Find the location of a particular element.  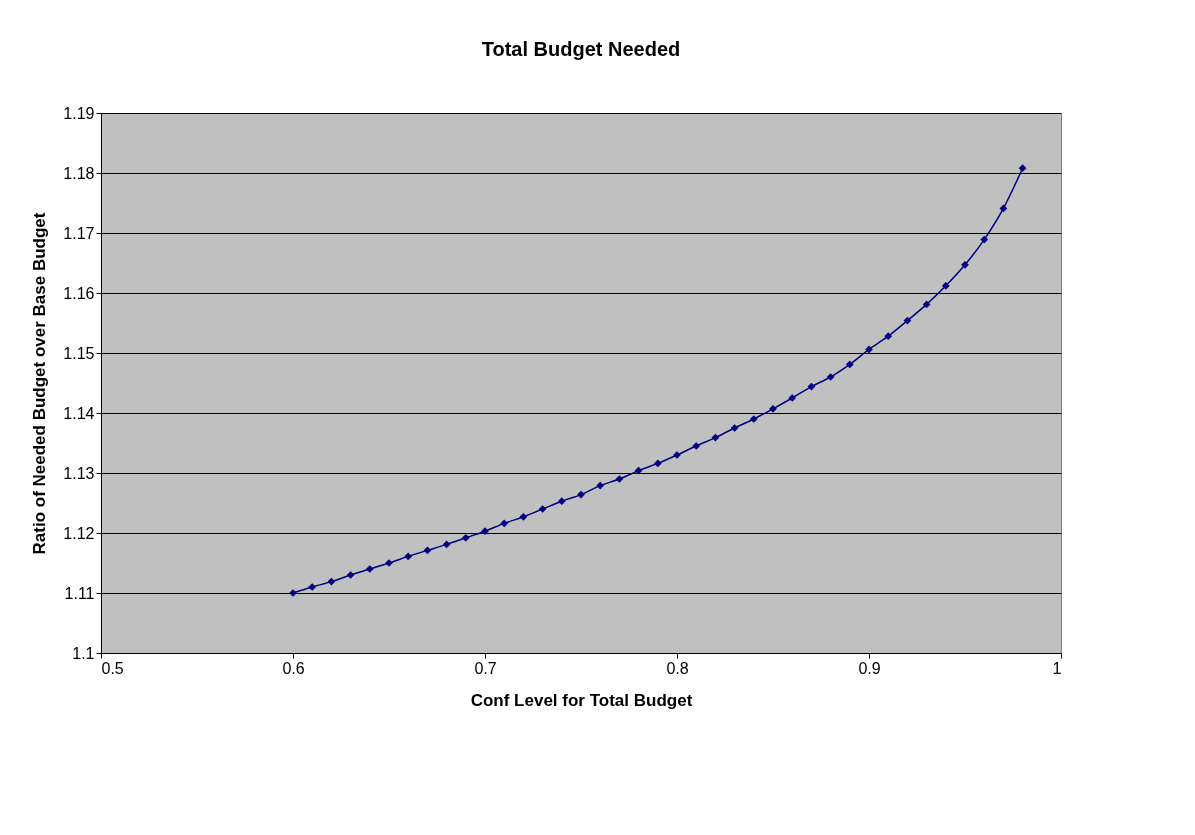

x-tick-label: 1 is located at coordinates (1057, 668).